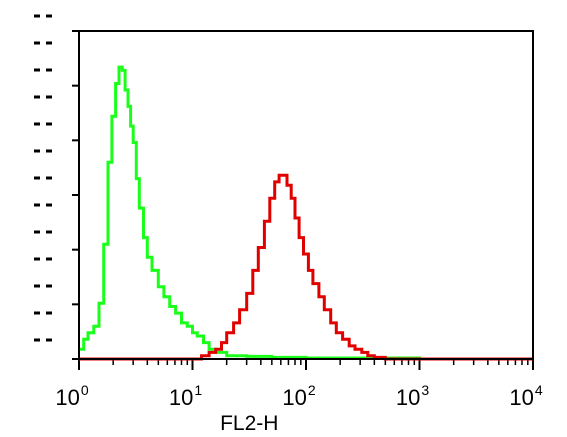 The image size is (567, 437). What do you see at coordinates (412, 396) in the screenshot?
I see `x-tick-label: 10³` at bounding box center [412, 396].